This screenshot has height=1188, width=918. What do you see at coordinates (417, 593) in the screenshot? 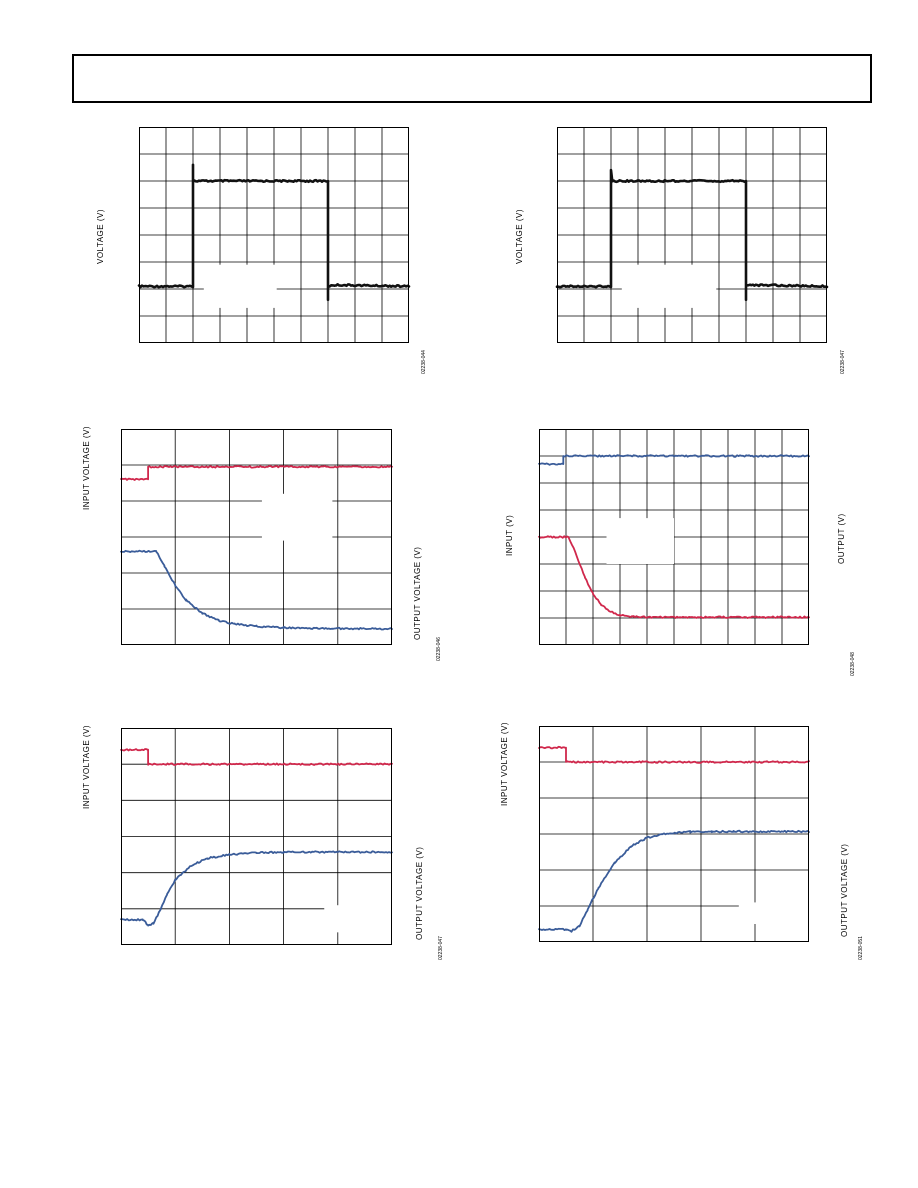
I see `chart-mid-left-y2label: OUTPUT VOLTAGE (V)` at bounding box center [417, 593].